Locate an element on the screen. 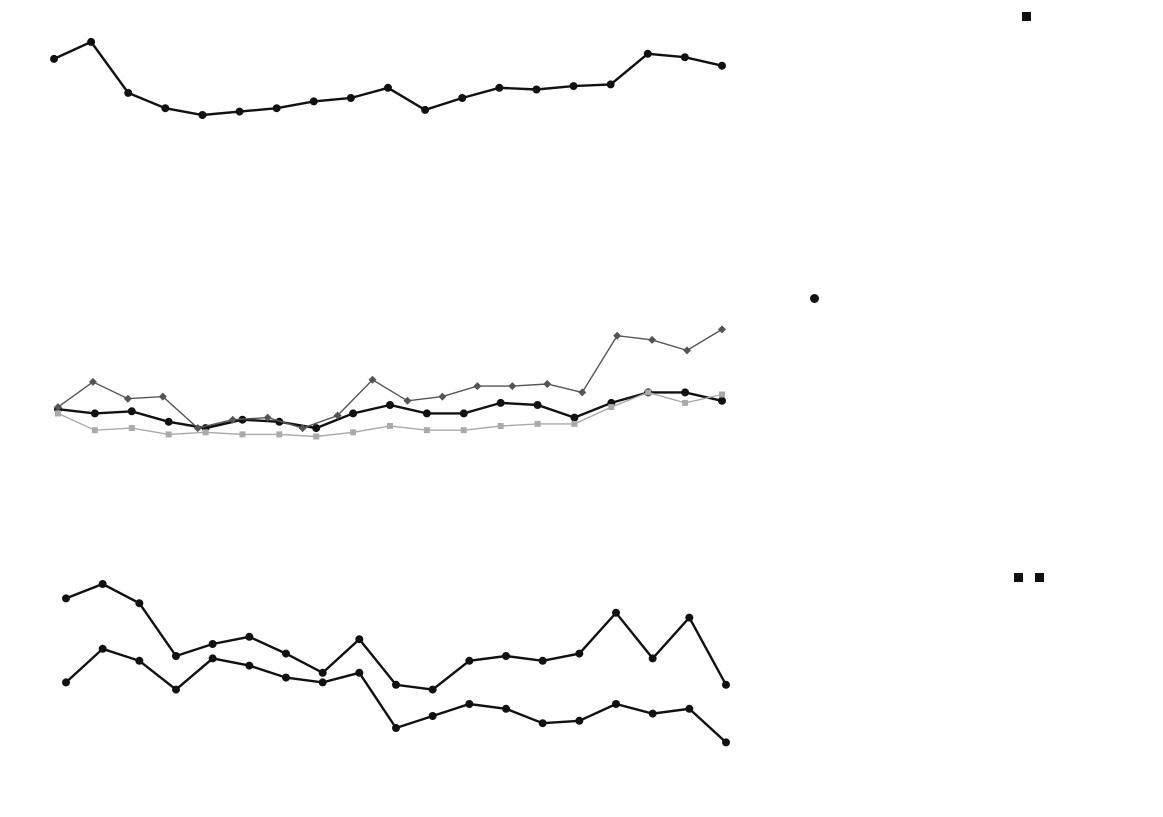 This screenshot has height=817, width=1163. chart-panel-middle is located at coordinates (390, 382).